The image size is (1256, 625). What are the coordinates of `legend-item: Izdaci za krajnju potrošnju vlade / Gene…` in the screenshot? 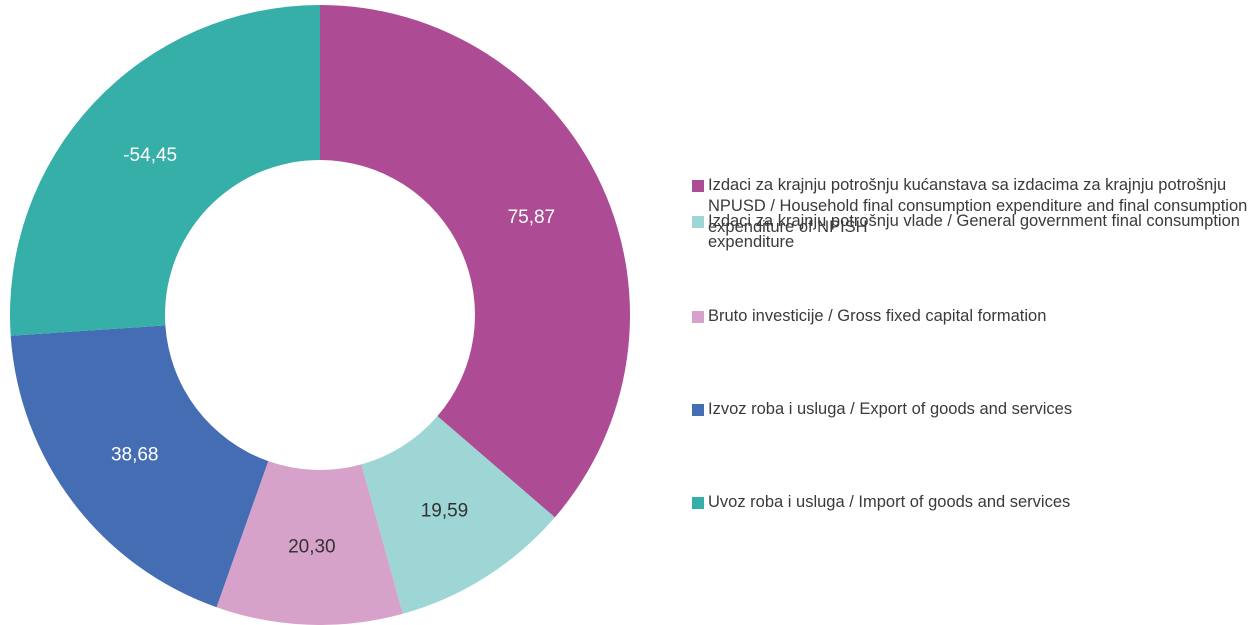 It's located at (972, 232).